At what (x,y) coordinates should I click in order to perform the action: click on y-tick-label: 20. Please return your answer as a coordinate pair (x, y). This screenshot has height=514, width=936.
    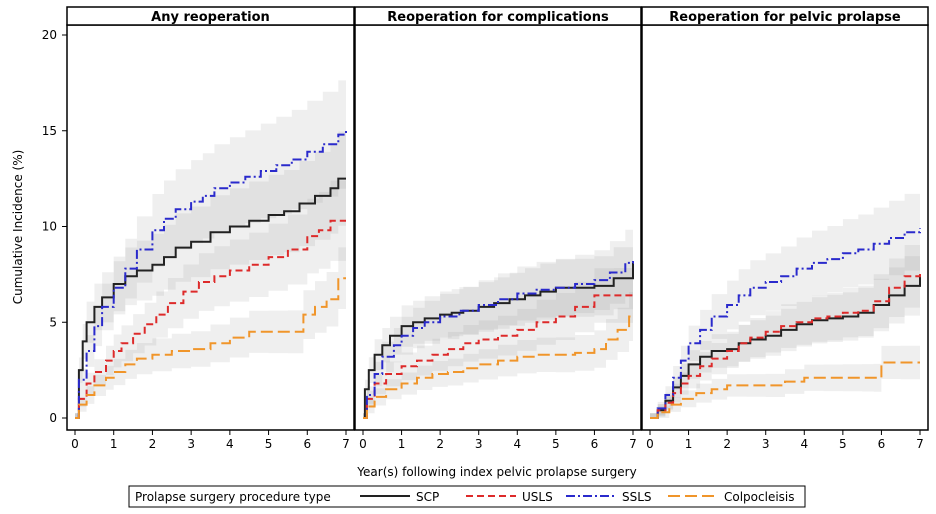
    Looking at the image, I should click on (49, 35).